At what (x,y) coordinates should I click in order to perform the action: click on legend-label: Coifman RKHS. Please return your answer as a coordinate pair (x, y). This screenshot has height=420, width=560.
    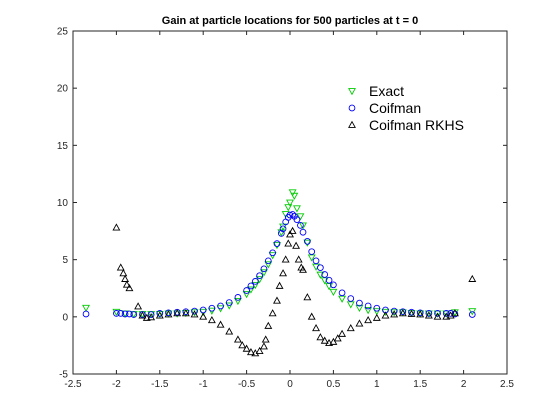
    Looking at the image, I should click on (416, 125).